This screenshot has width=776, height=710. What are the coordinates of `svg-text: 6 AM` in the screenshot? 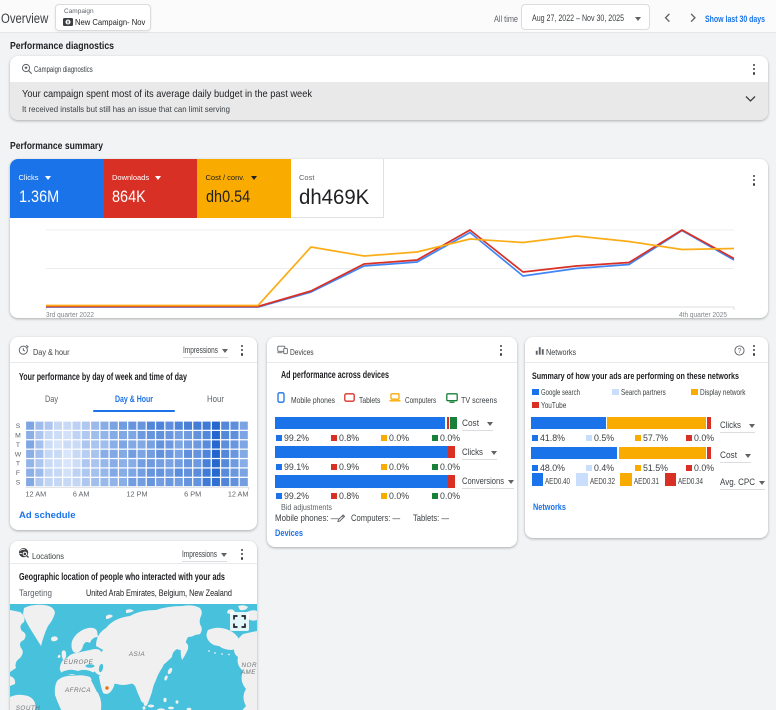 It's located at (81, 494).